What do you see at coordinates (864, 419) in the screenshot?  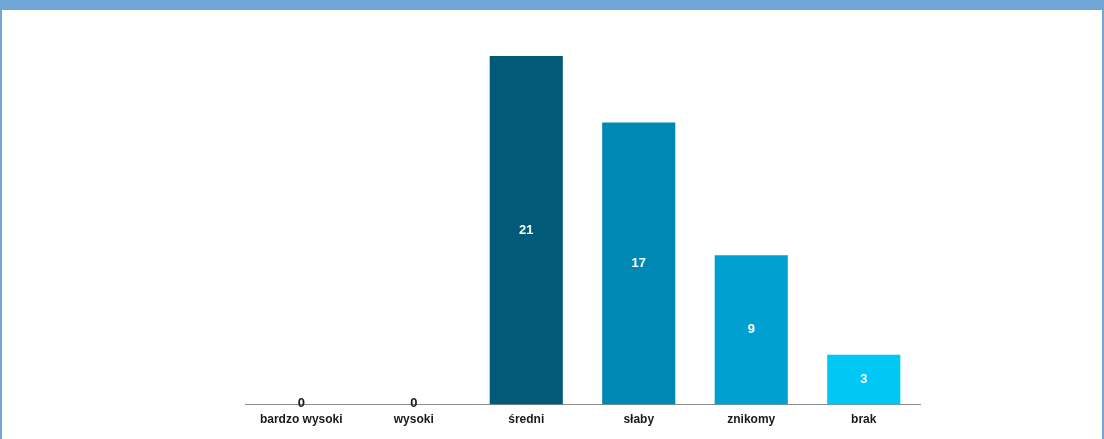 I see `x-tick-label: brak` at bounding box center [864, 419].